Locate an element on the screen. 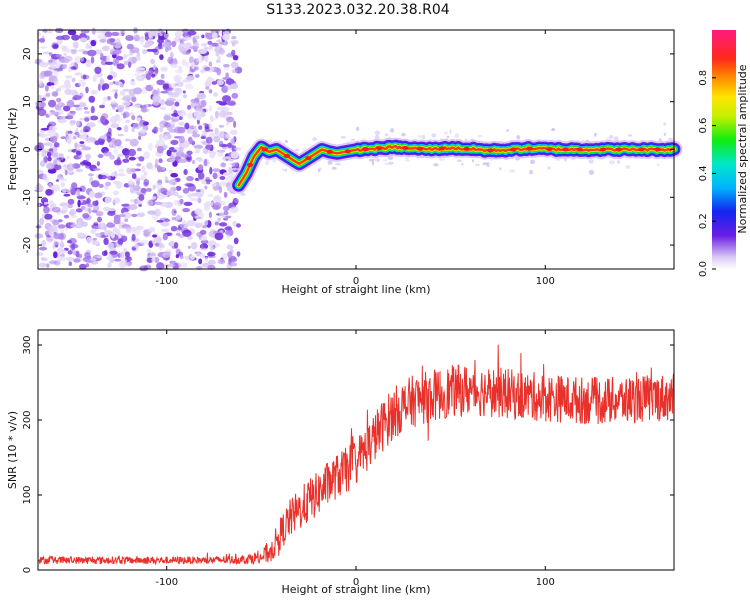 Image resolution: width=750 pixels, height=604 pixels. colorbar-ticks: 0.0 0.2 0.4 0.6 0.8 is located at coordinates (707, 173).